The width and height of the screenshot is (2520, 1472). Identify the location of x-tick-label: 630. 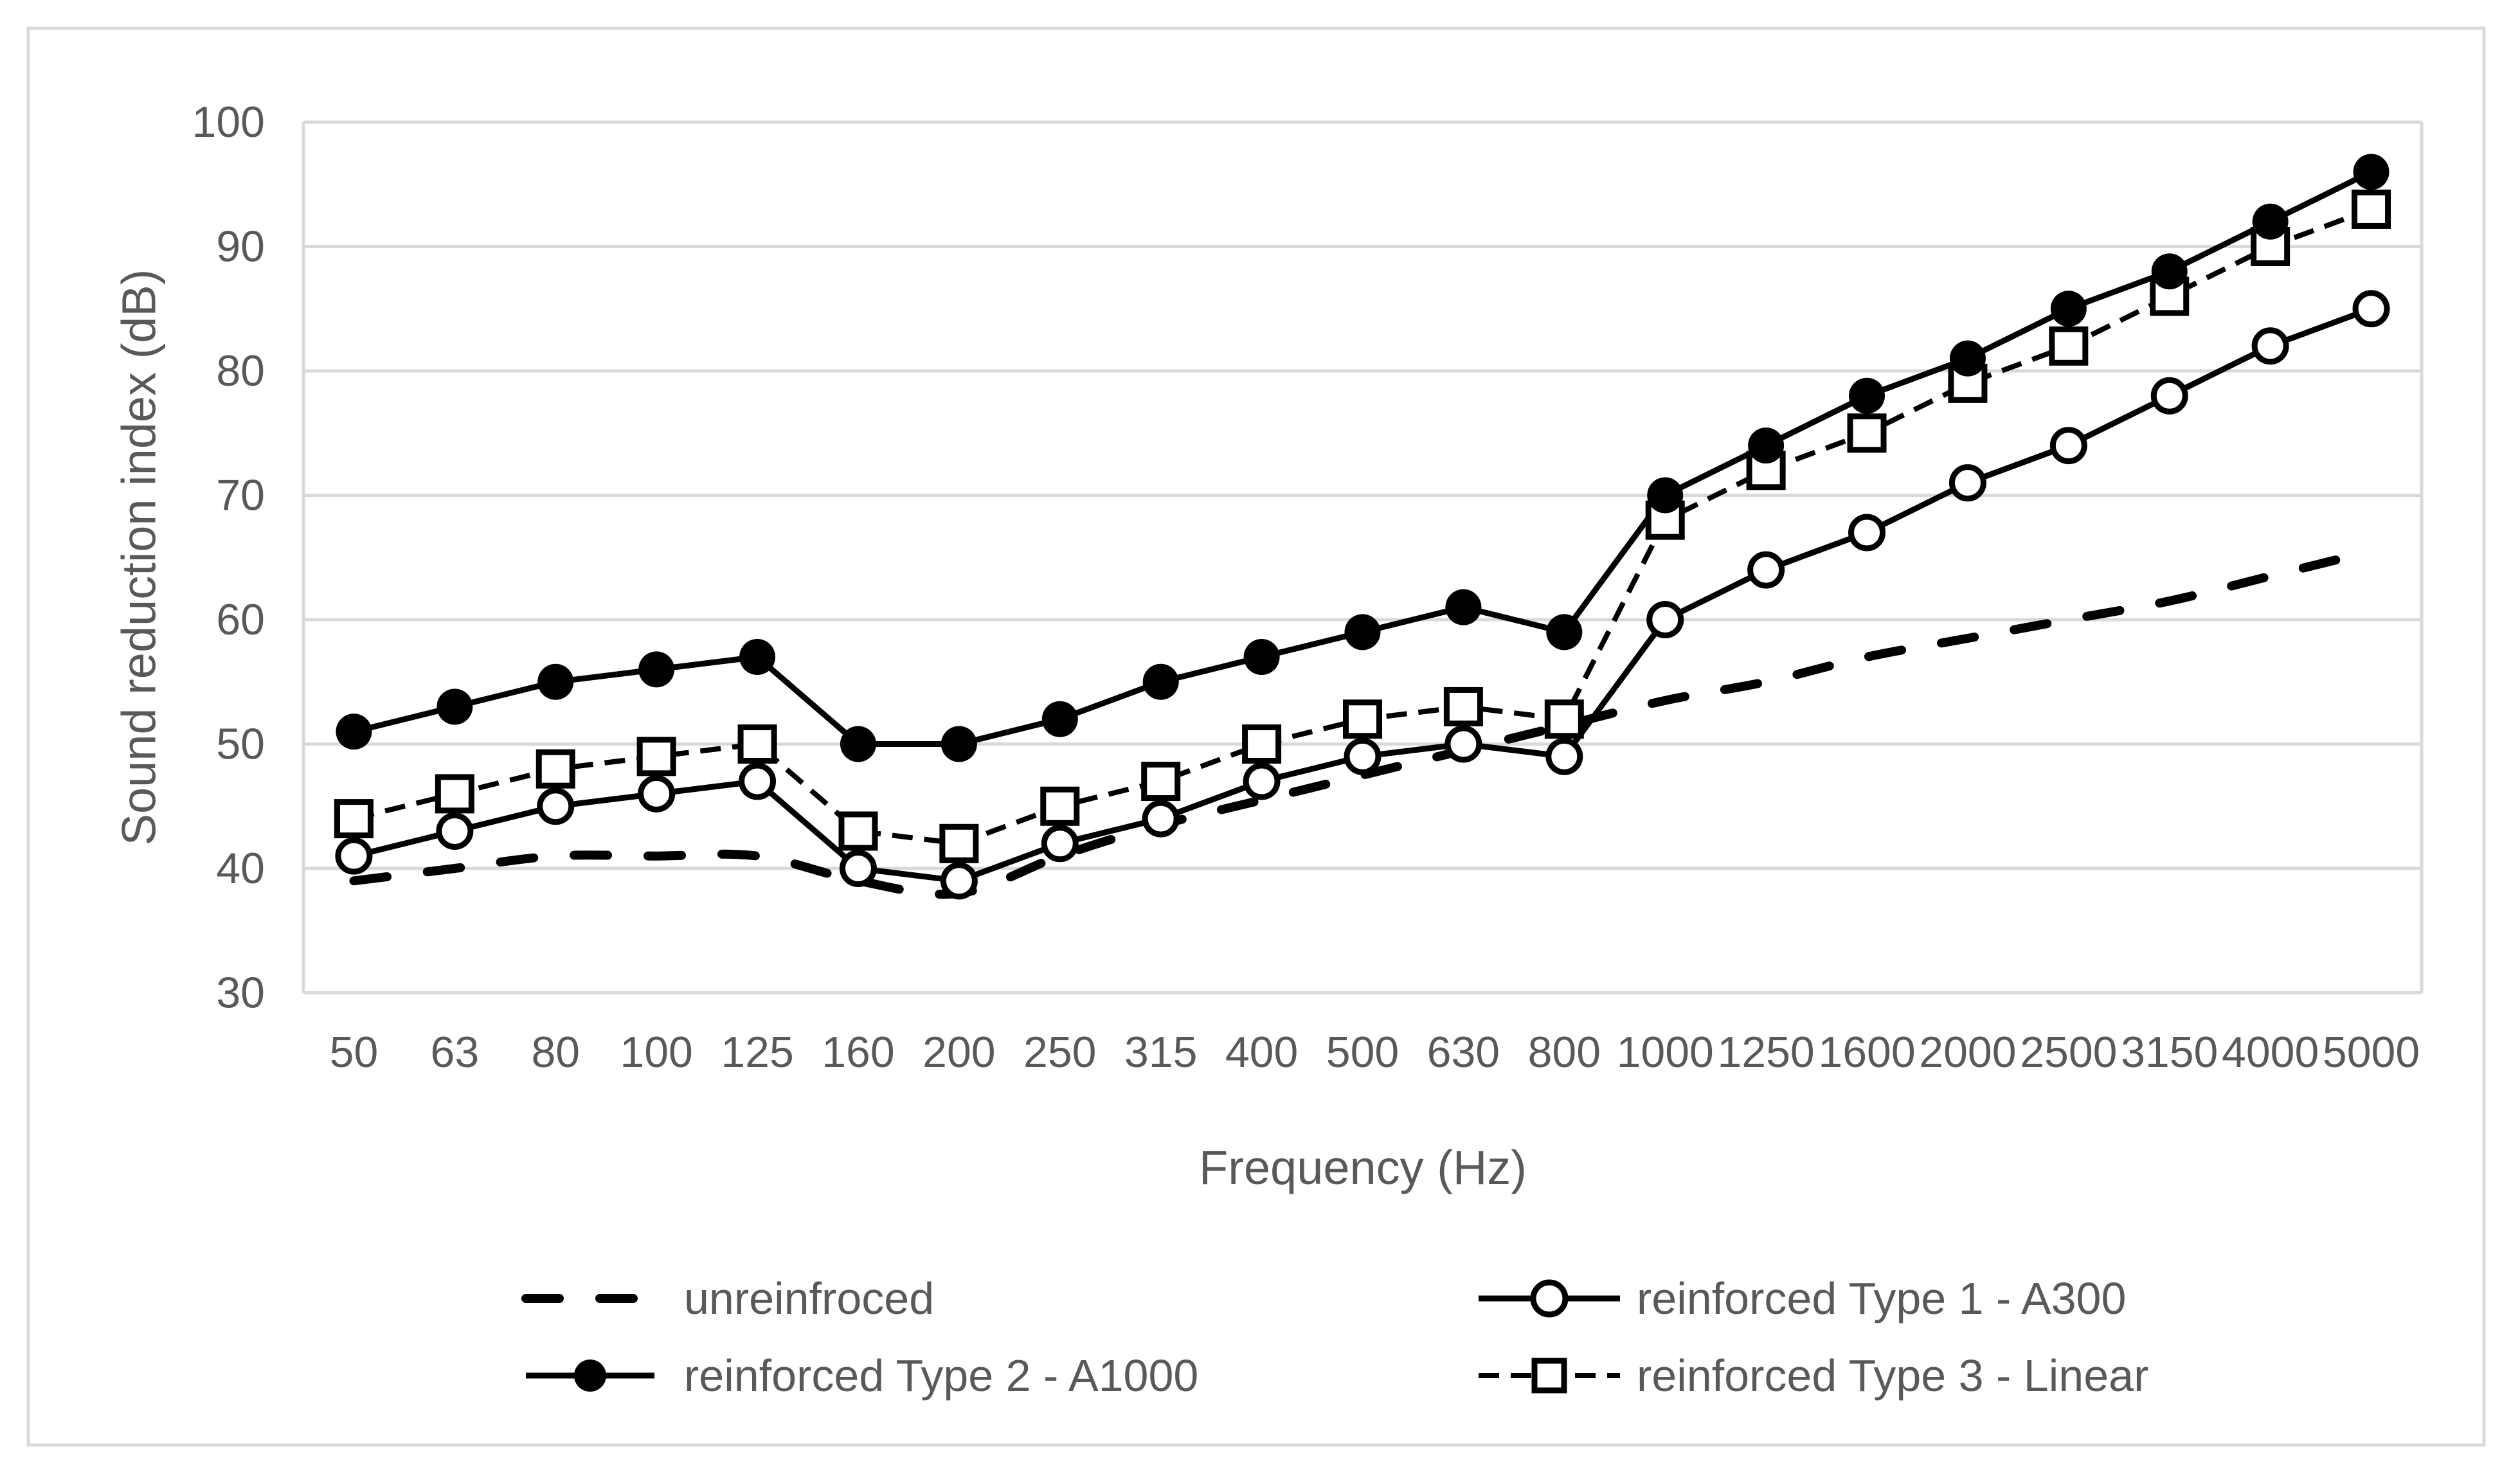
(1464, 1052).